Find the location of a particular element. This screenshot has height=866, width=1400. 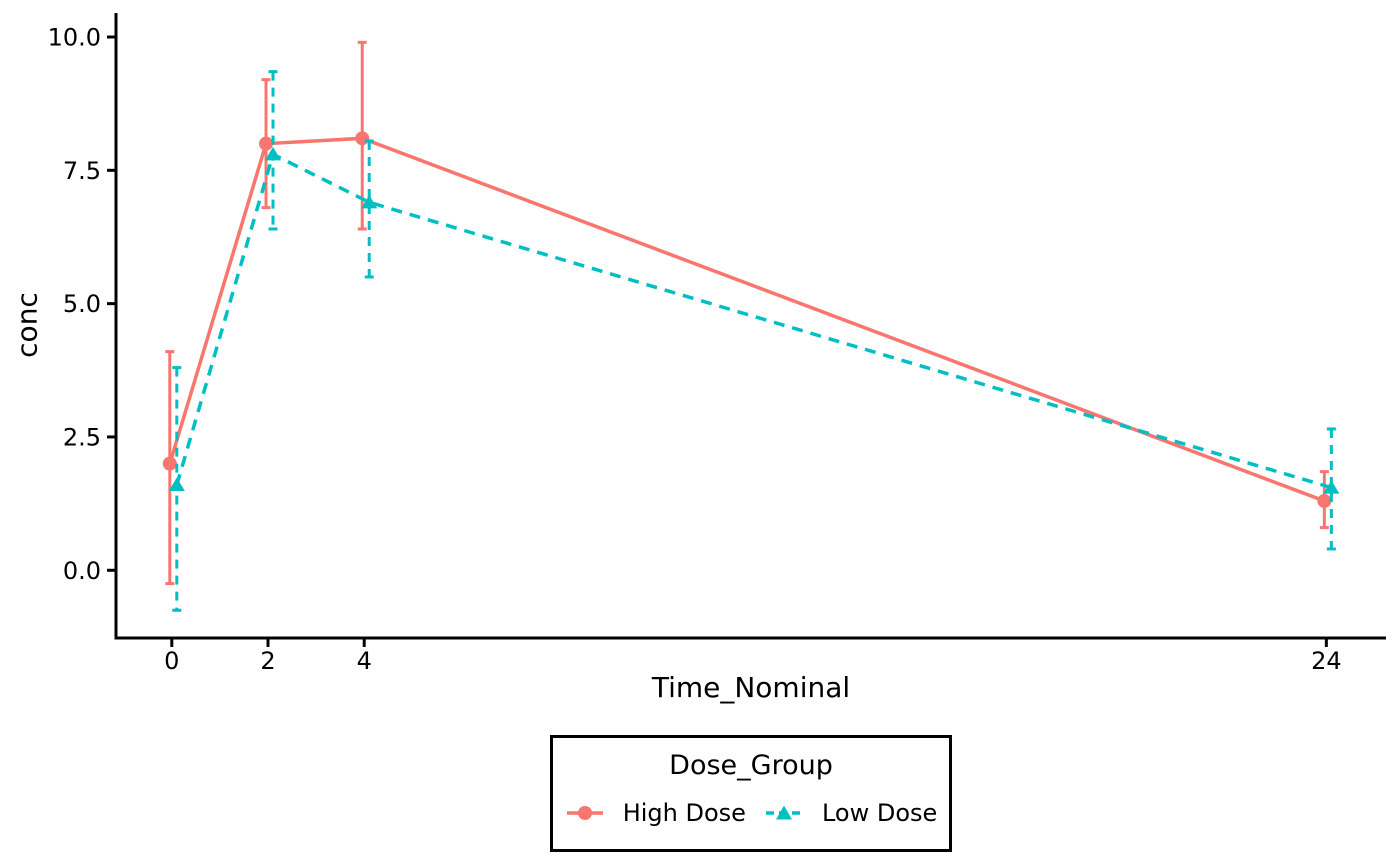

legend-item-low-dose: Low Dose is located at coordinates (850, 813).